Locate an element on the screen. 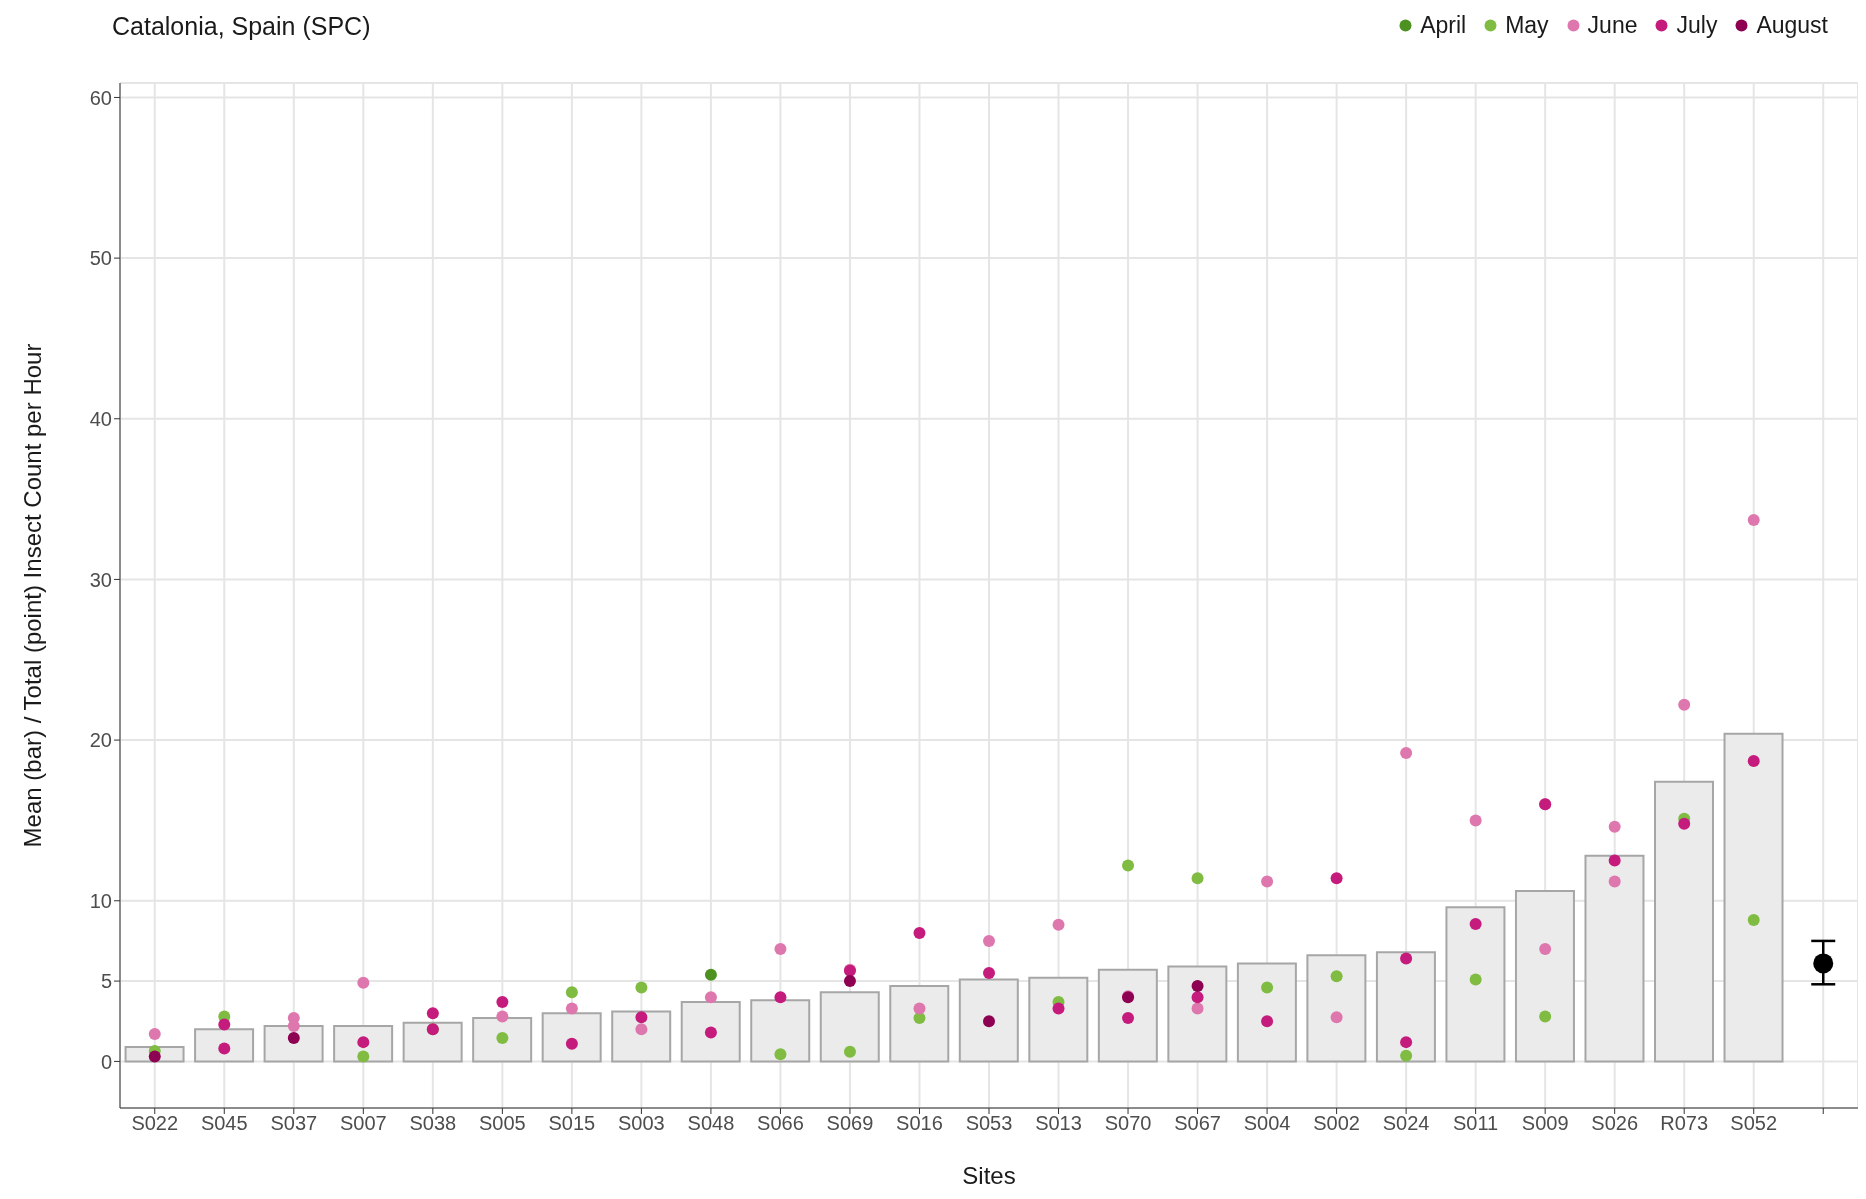 Image resolution: width=1866 pixels, height=1199 pixels. x-tick-label: S066 is located at coordinates (780, 1123).